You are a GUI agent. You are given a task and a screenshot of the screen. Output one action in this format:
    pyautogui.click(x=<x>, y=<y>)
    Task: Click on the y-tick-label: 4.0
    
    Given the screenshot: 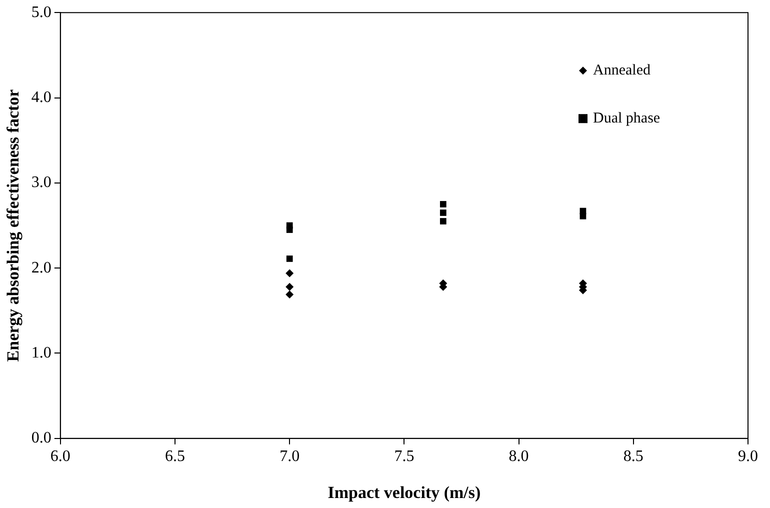 What is the action you would take?
    pyautogui.click(x=41, y=97)
    